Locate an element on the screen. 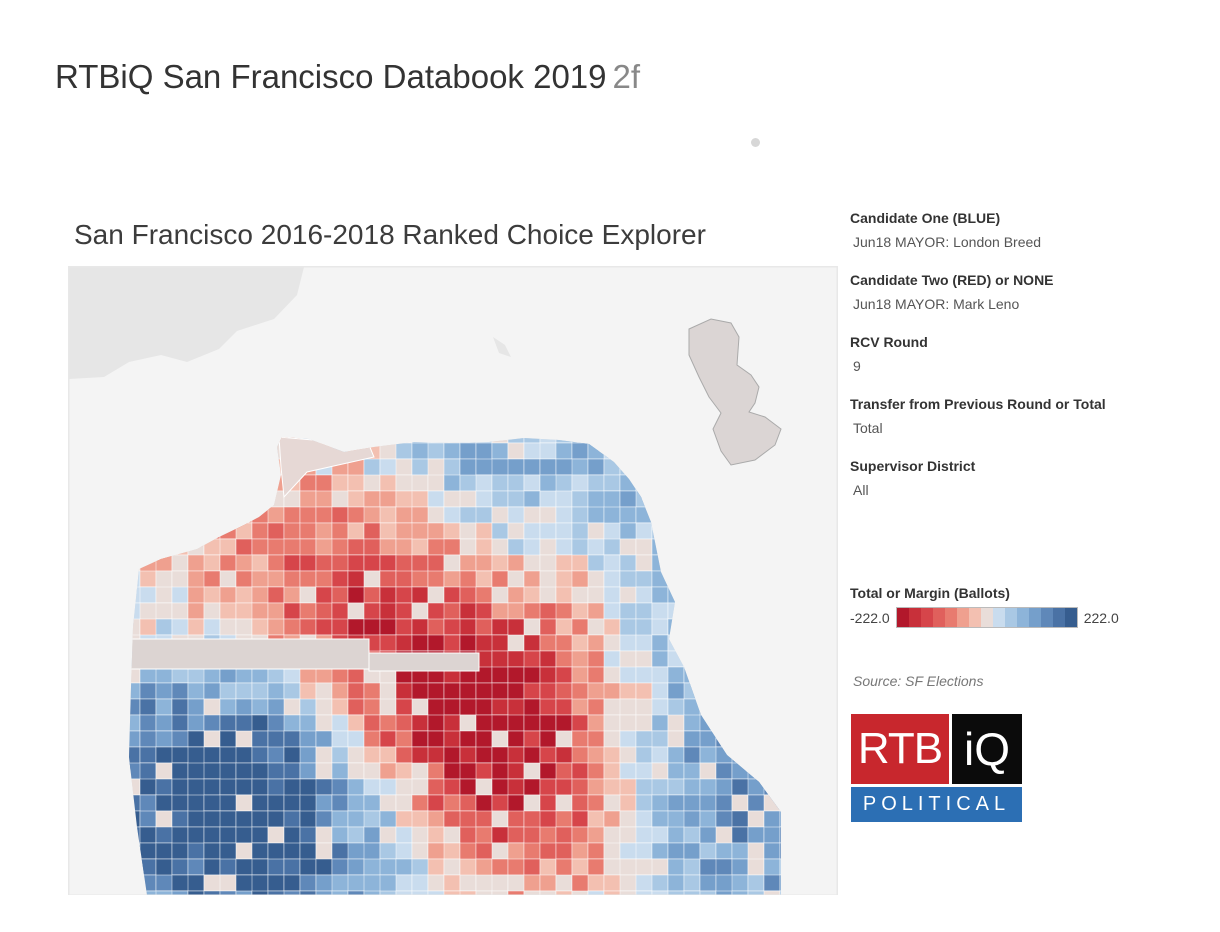 Image resolution: width=1220 pixels, height=932 pixels. land-islet is located at coordinates (502, 347).